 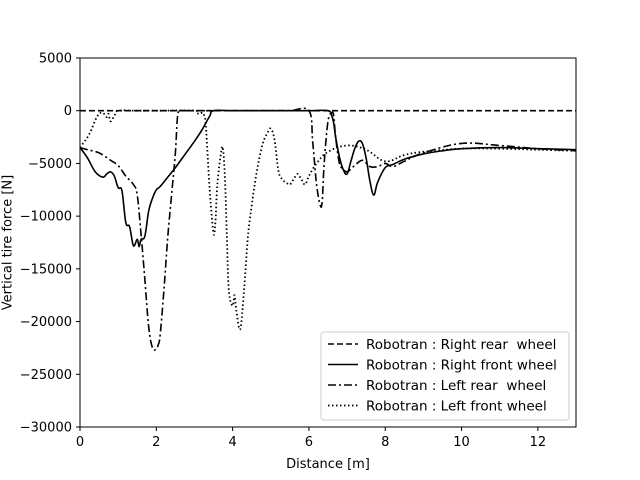 I want to click on y-axis: 5000 0 −5000 −10000 −15000 −20000 −25000 −30000, so click(x=50, y=244).